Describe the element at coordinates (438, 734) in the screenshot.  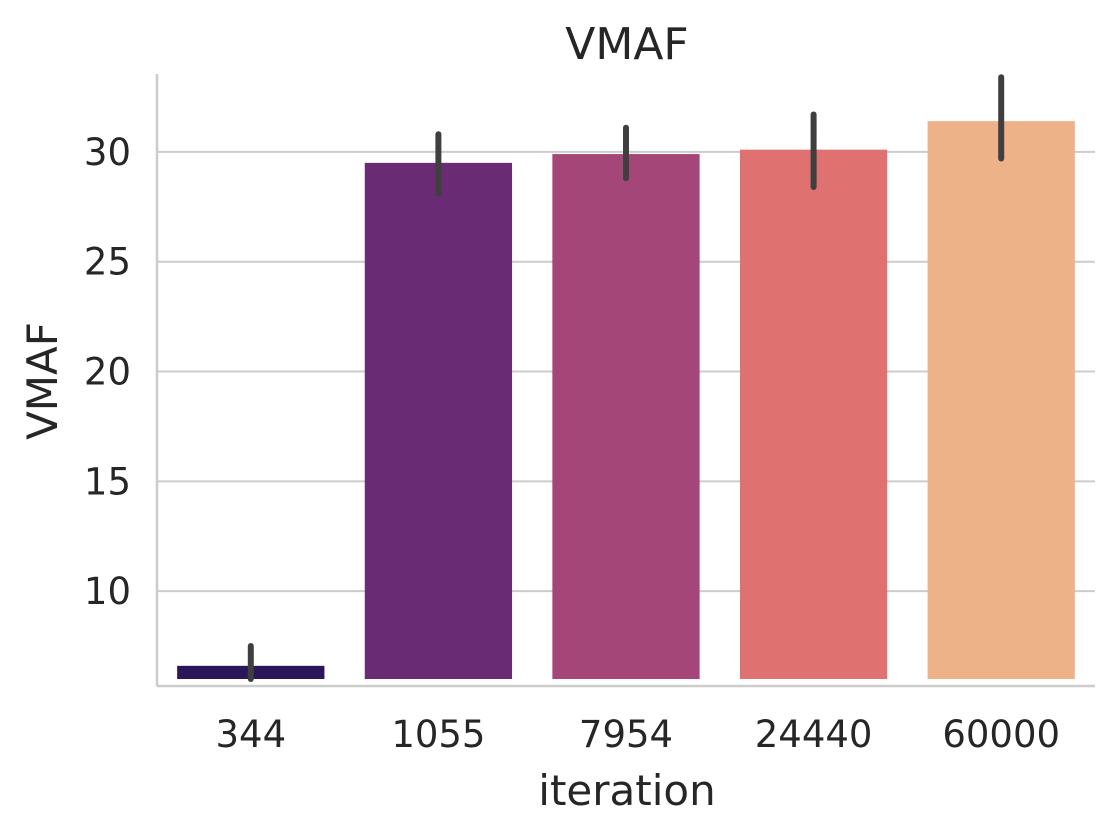
I see `x-tick-label: 1055` at that location.